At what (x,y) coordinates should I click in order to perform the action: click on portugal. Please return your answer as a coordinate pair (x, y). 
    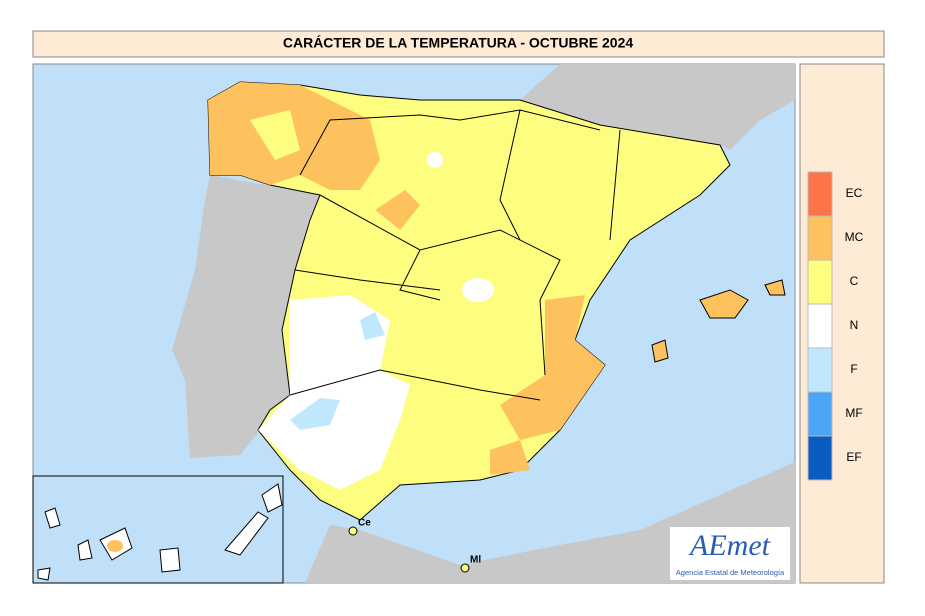
    Looking at the image, I should click on (246, 316).